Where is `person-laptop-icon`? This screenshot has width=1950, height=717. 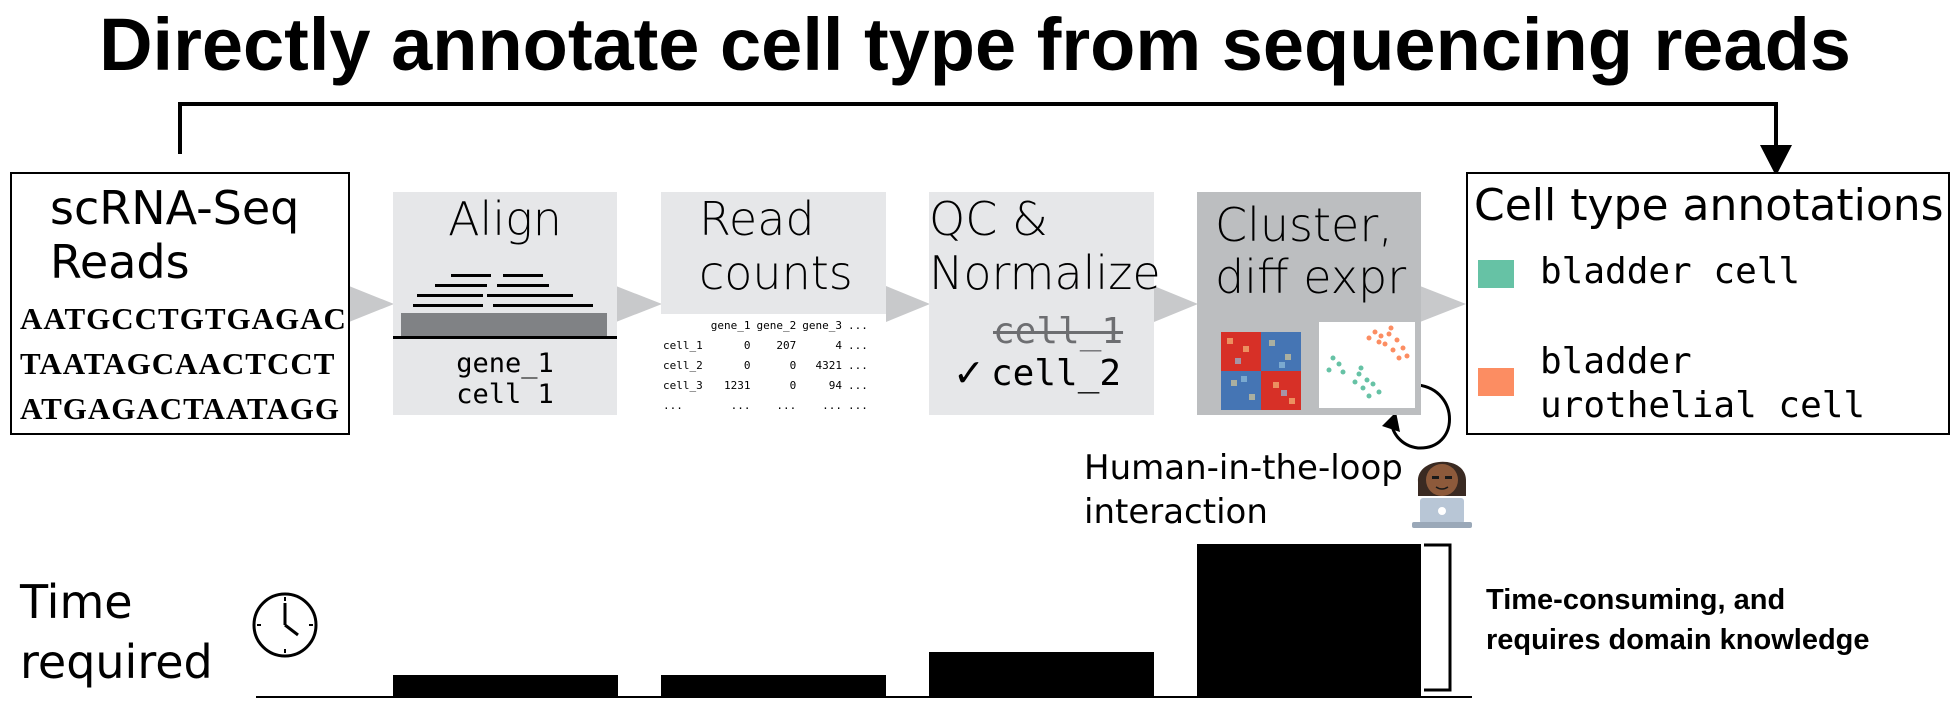 person-laptop-icon is located at coordinates (1442, 494).